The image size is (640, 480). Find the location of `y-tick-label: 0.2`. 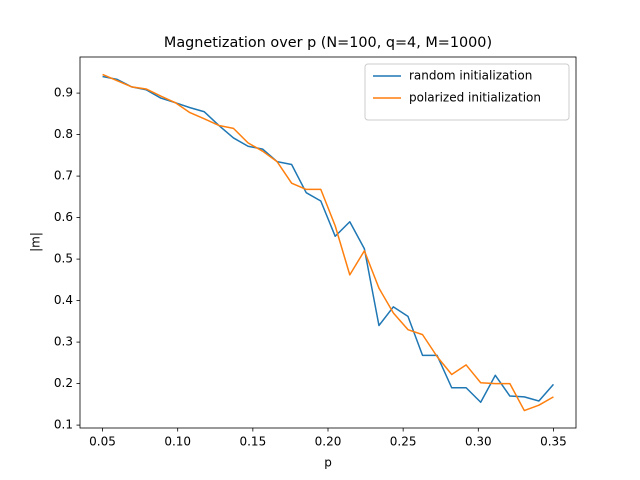

y-tick-label: 0.2 is located at coordinates (63, 383).